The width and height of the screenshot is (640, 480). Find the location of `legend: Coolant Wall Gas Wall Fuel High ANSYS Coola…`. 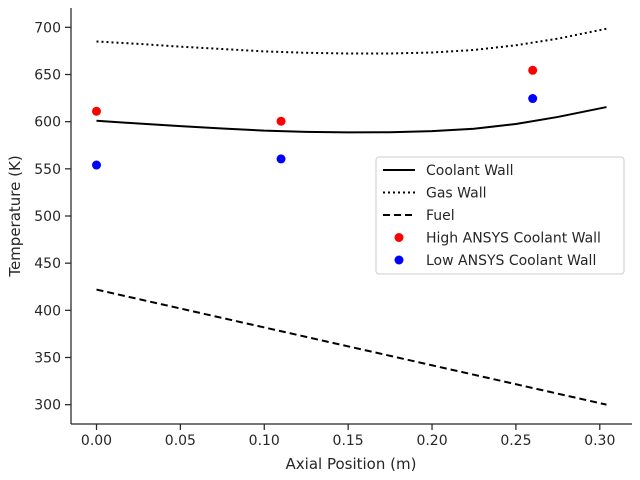

legend: Coolant Wall Gas Wall Fuel High ANSYS Coola… is located at coordinates (500, 215).